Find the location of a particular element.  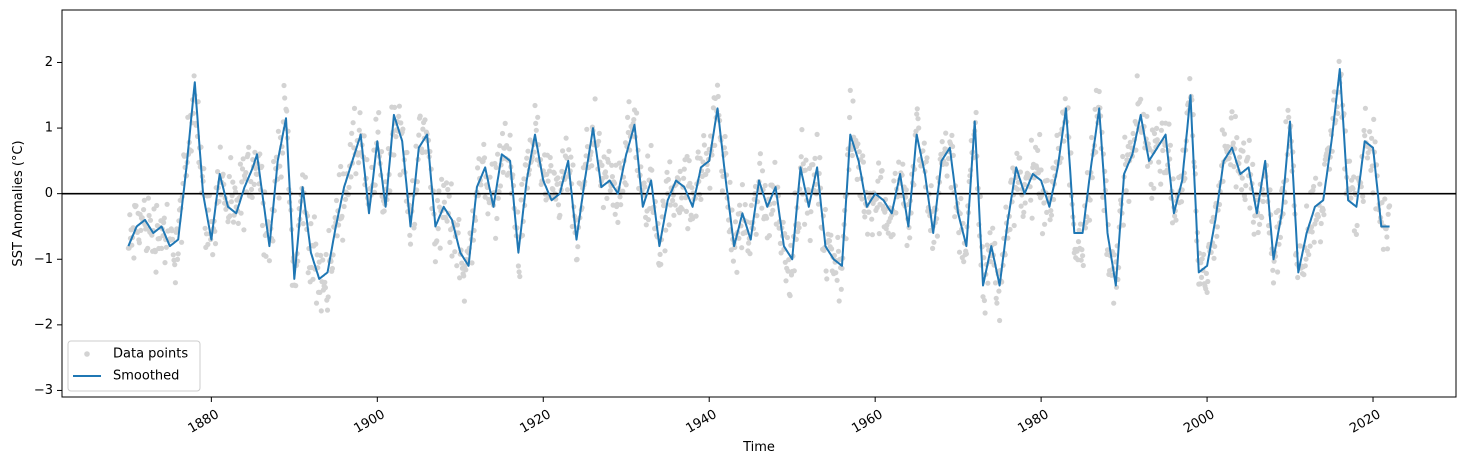

legend-box is located at coordinates (134, 366).